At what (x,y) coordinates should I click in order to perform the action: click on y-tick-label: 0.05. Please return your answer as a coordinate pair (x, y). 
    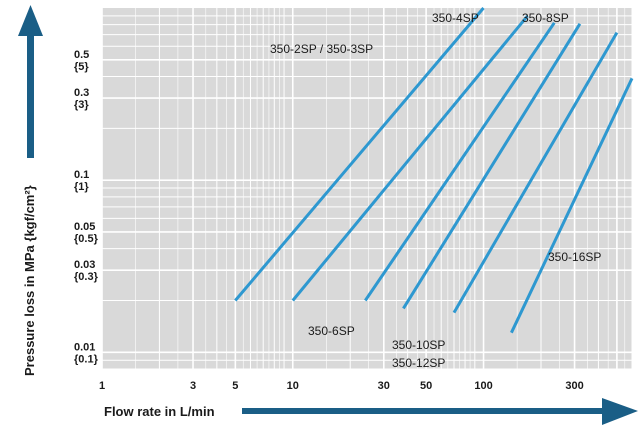
    Looking at the image, I should click on (84, 227).